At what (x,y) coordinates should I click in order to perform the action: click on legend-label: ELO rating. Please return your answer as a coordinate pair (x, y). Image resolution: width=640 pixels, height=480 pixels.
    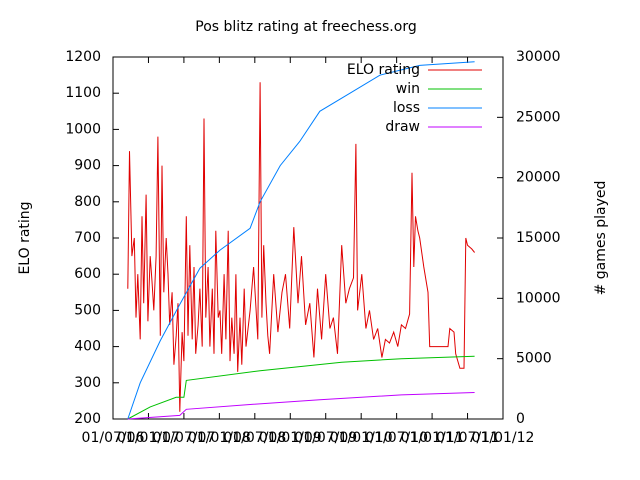
    Looking at the image, I should click on (383, 70).